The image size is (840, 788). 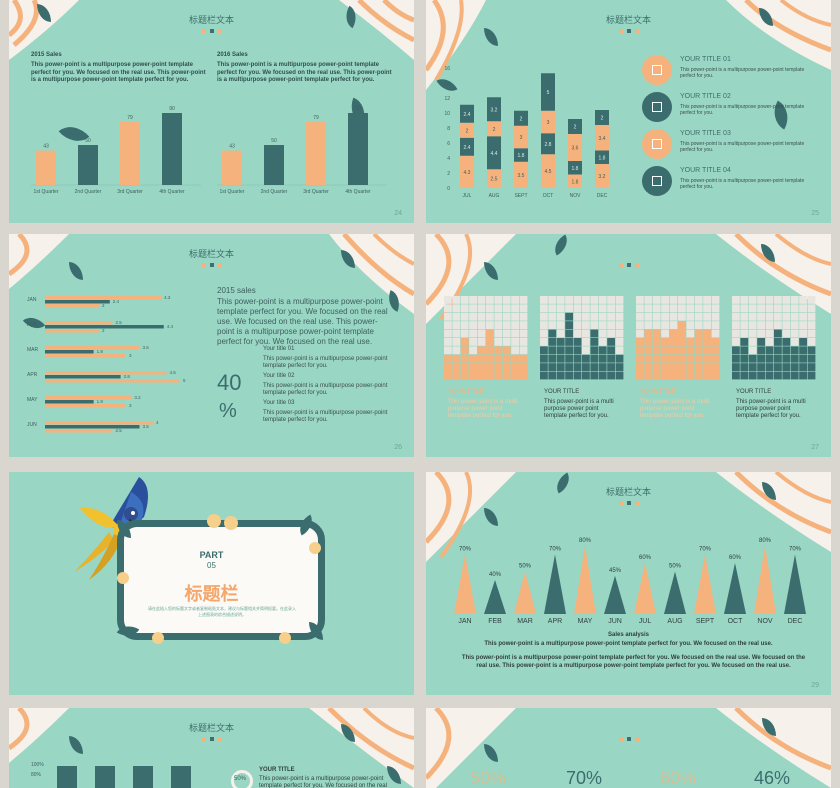 I want to click on item-title: Your title 03, so click(x=279, y=403).